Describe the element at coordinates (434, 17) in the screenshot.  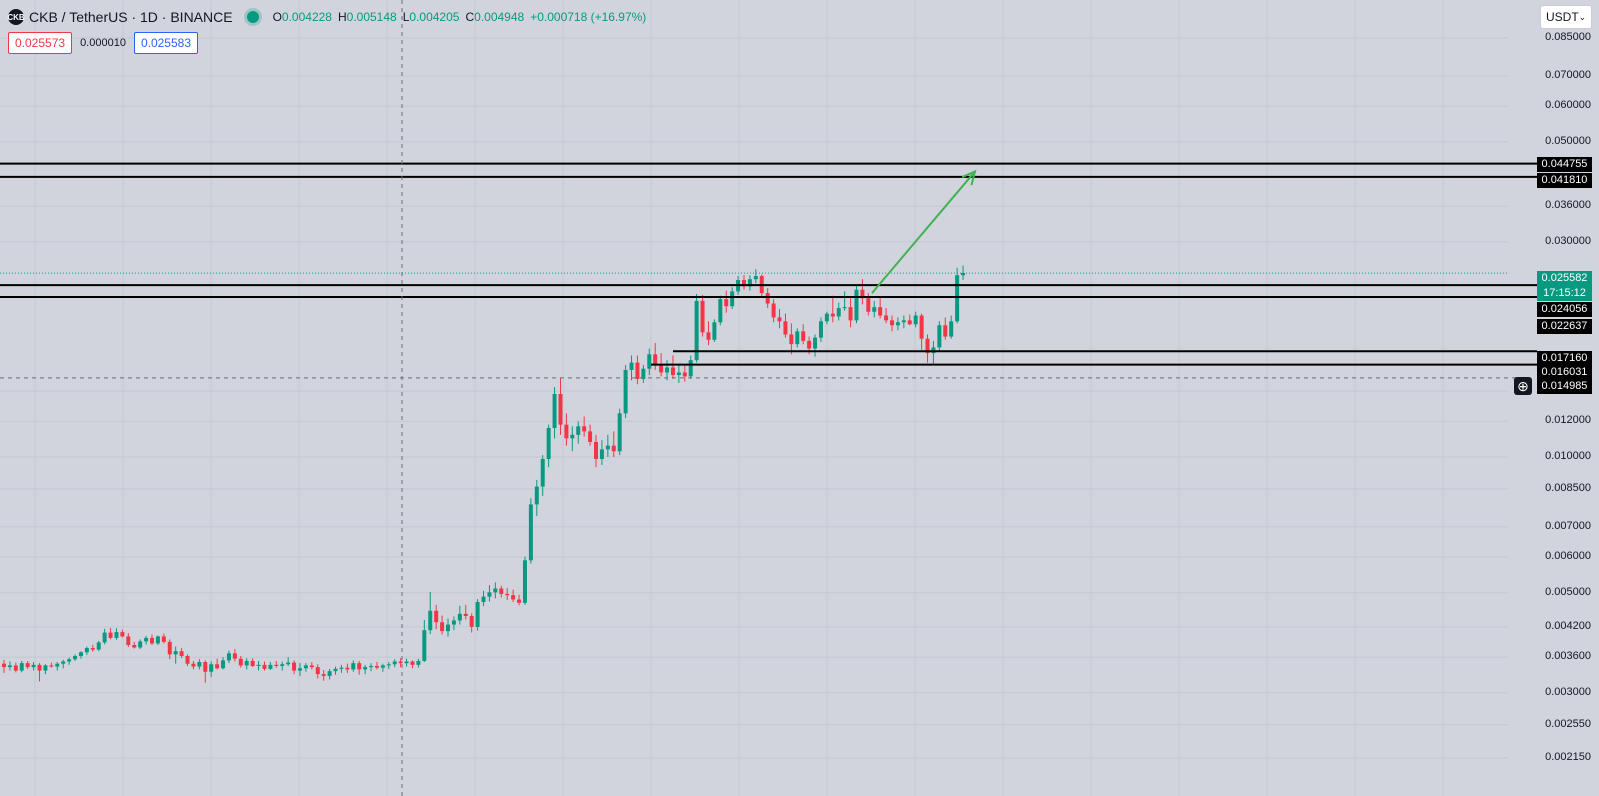
I see `low-value: 0.004205` at that location.